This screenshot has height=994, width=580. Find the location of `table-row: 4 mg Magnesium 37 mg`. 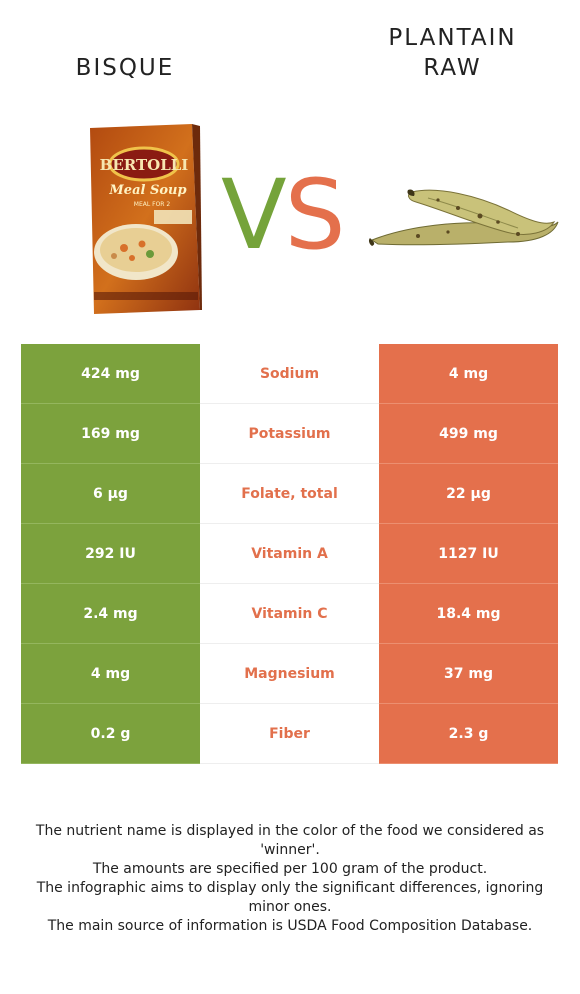

table-row: 4 mg Magnesium 37 mg is located at coordinates (289, 673).